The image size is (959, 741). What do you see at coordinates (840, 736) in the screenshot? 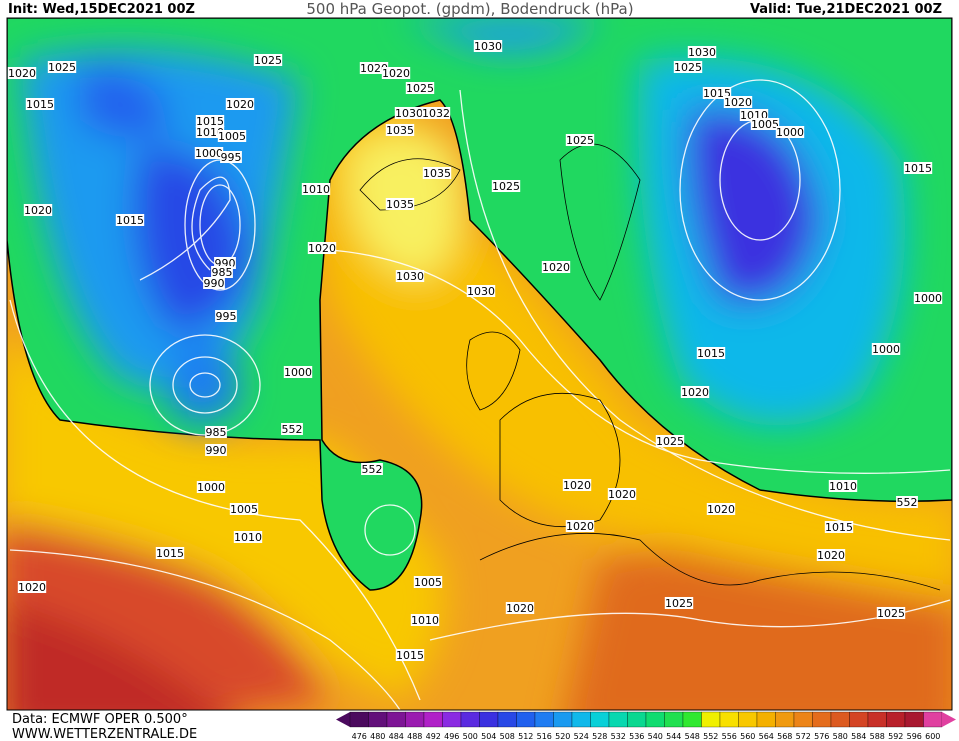
I see `scale-label: 580` at bounding box center [840, 736].